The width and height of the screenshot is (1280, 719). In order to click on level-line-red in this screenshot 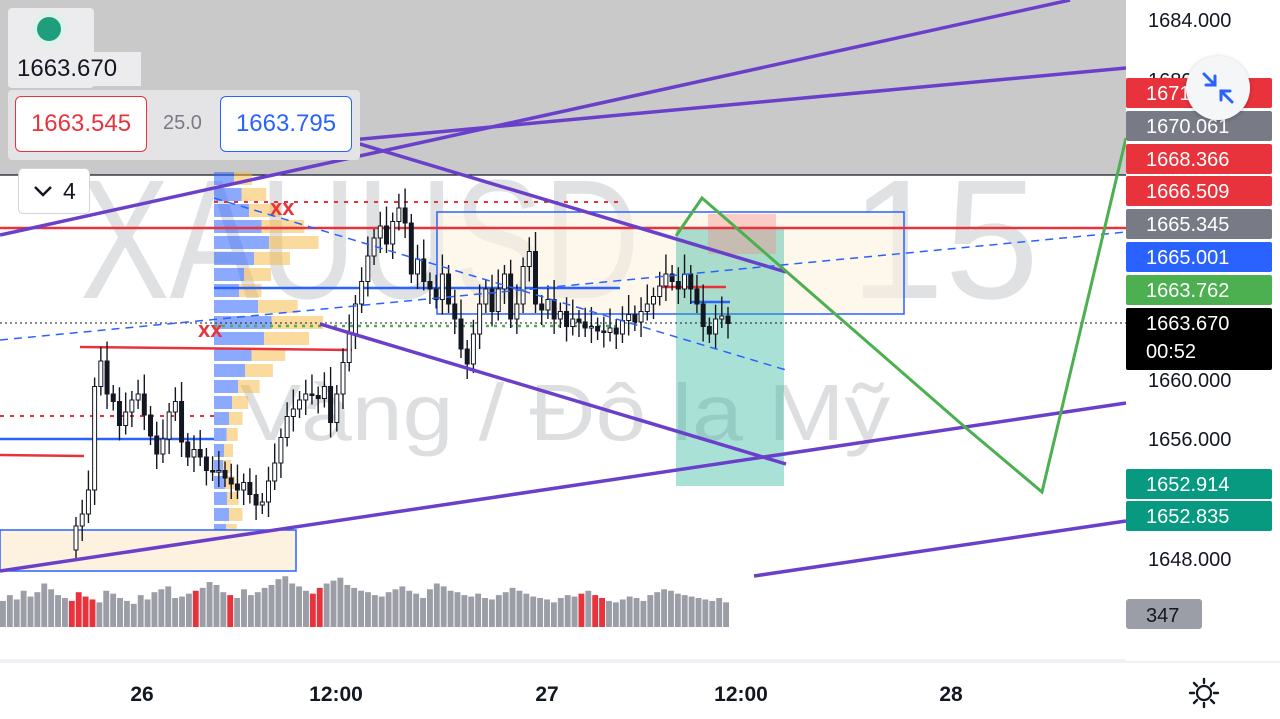, I will do `click(216, 348)`.